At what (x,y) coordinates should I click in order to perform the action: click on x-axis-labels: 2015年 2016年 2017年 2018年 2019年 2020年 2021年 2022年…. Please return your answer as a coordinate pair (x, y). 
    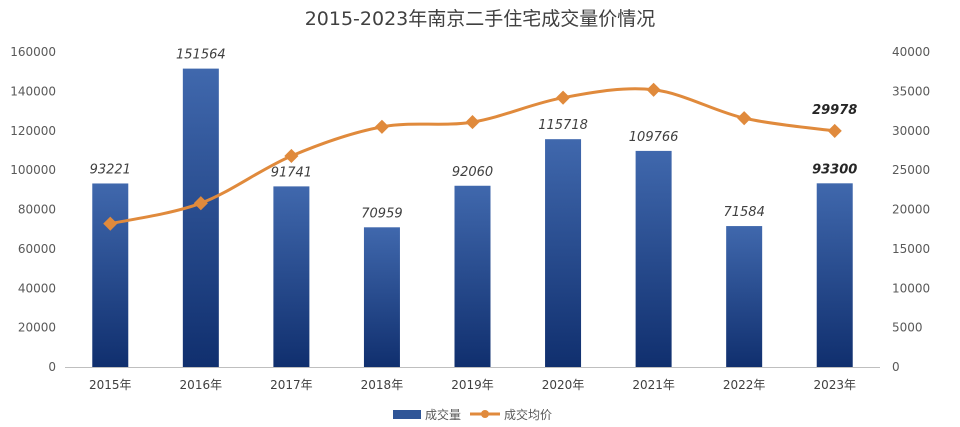
    Looking at the image, I should click on (472, 385).